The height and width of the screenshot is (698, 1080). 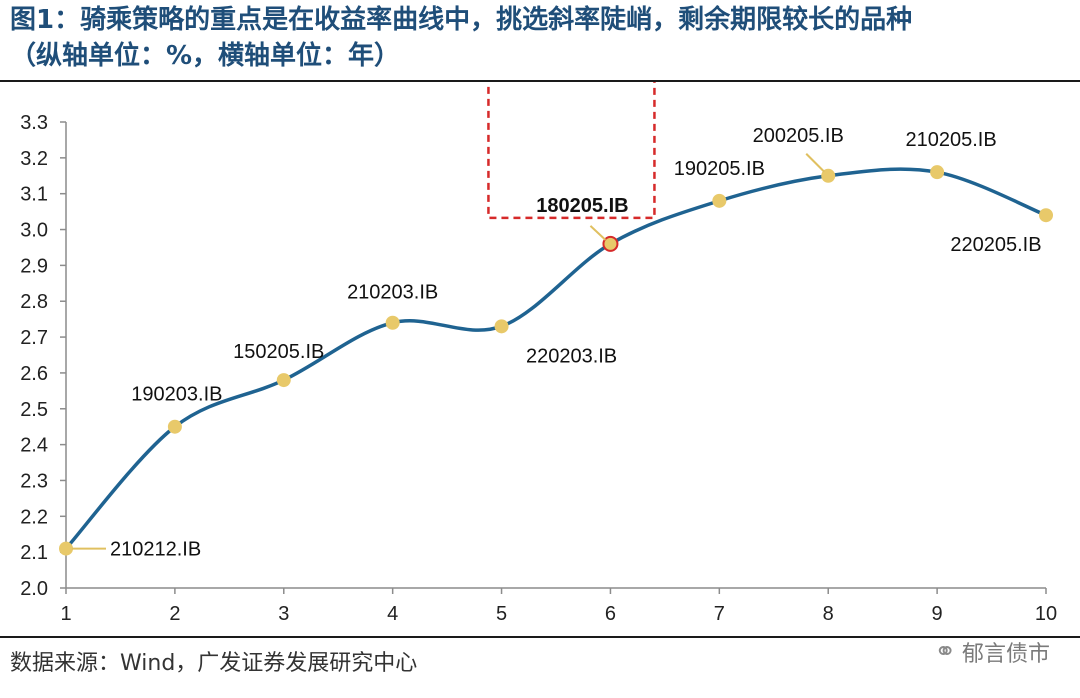 What do you see at coordinates (34, 589) in the screenshot?
I see `y-tick-label: 2.0` at bounding box center [34, 589].